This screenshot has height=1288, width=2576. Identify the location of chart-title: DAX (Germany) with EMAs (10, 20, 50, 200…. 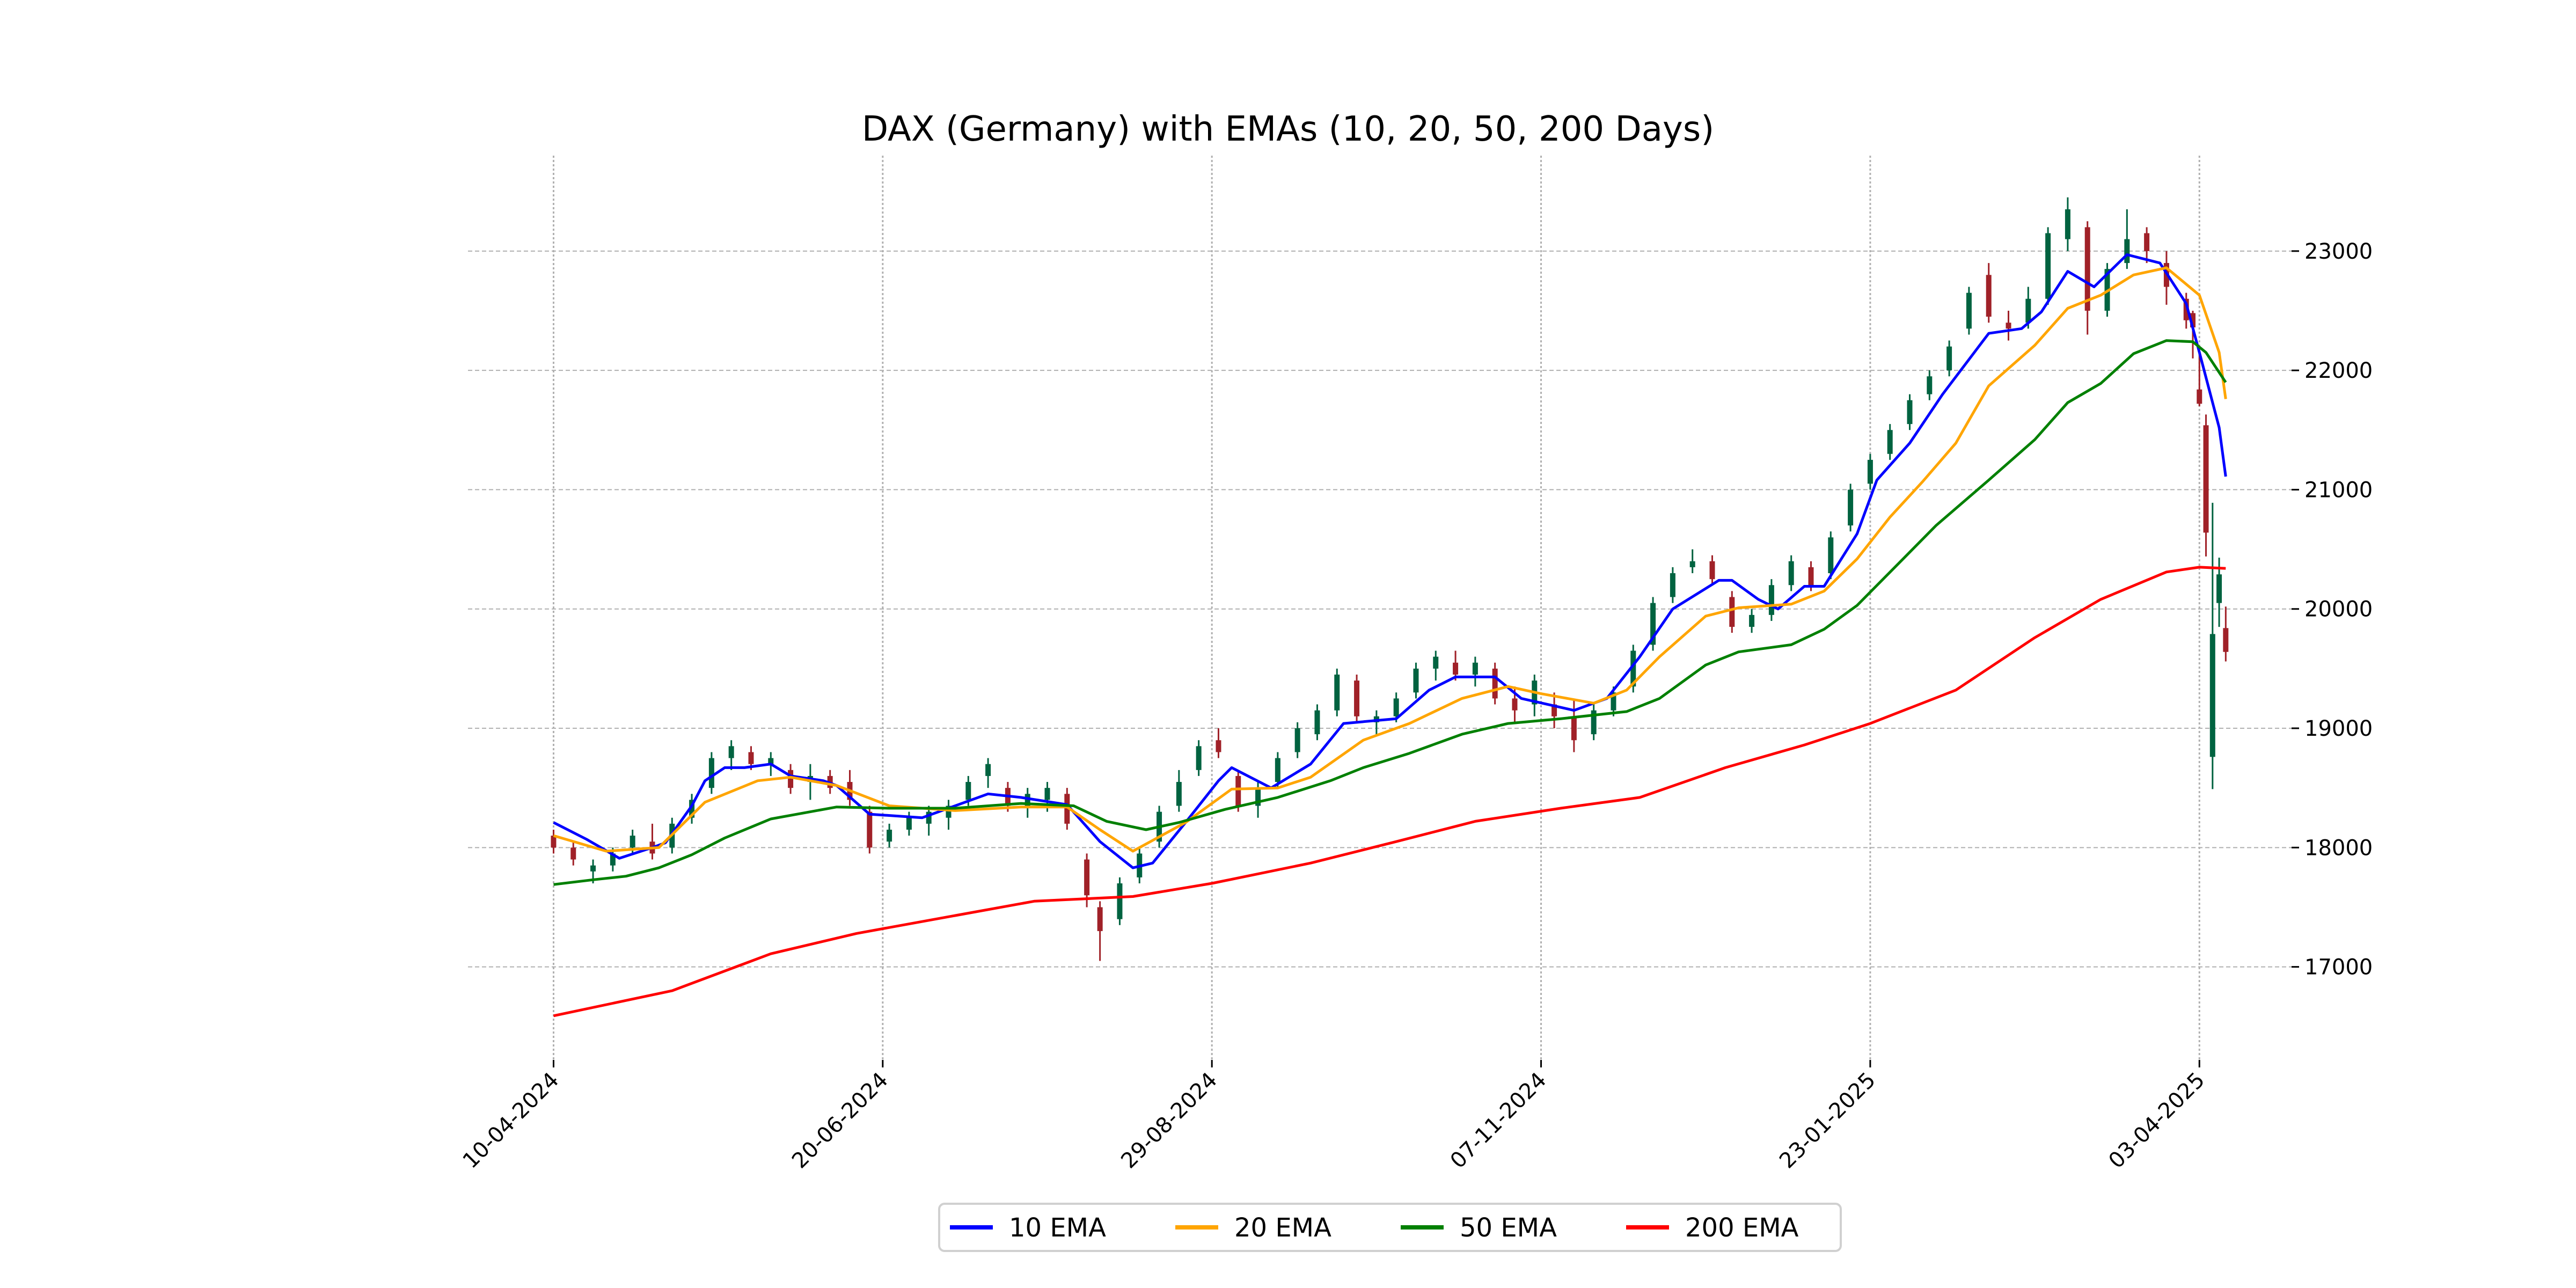
(1288, 129).